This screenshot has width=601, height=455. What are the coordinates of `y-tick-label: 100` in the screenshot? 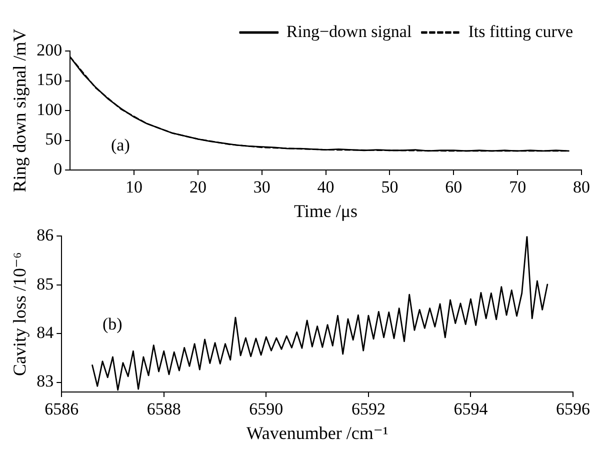 It's located at (49, 109).